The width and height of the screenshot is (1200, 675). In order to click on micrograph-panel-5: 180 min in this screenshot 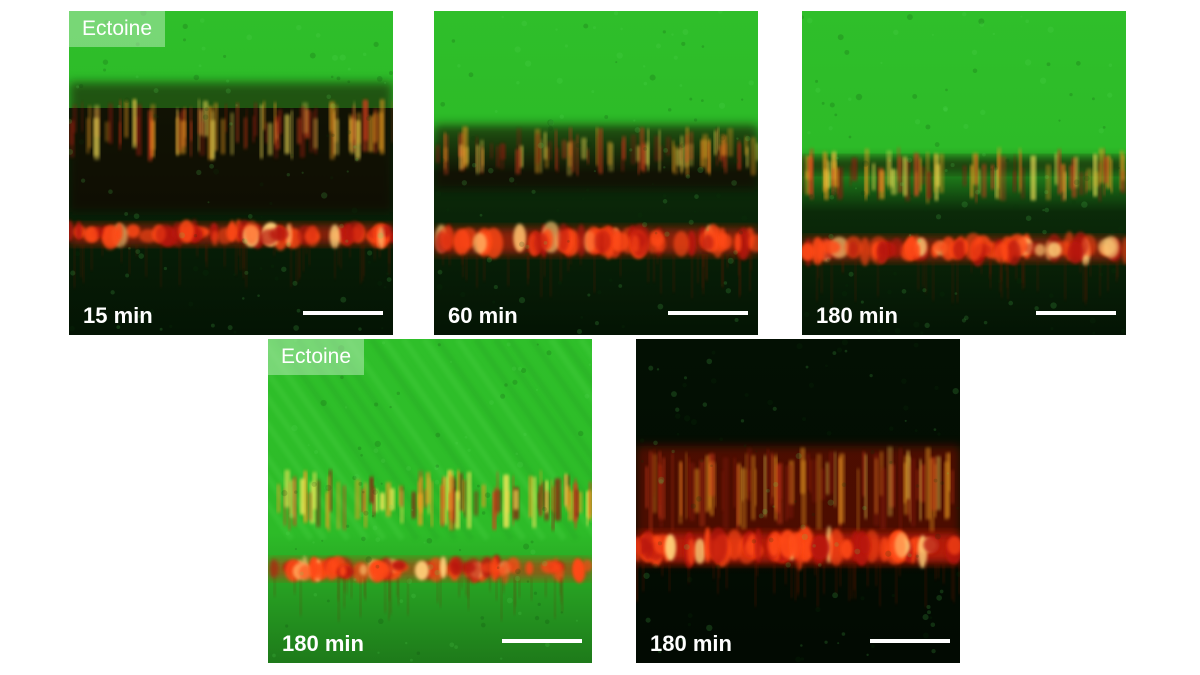, I will do `click(798, 501)`.